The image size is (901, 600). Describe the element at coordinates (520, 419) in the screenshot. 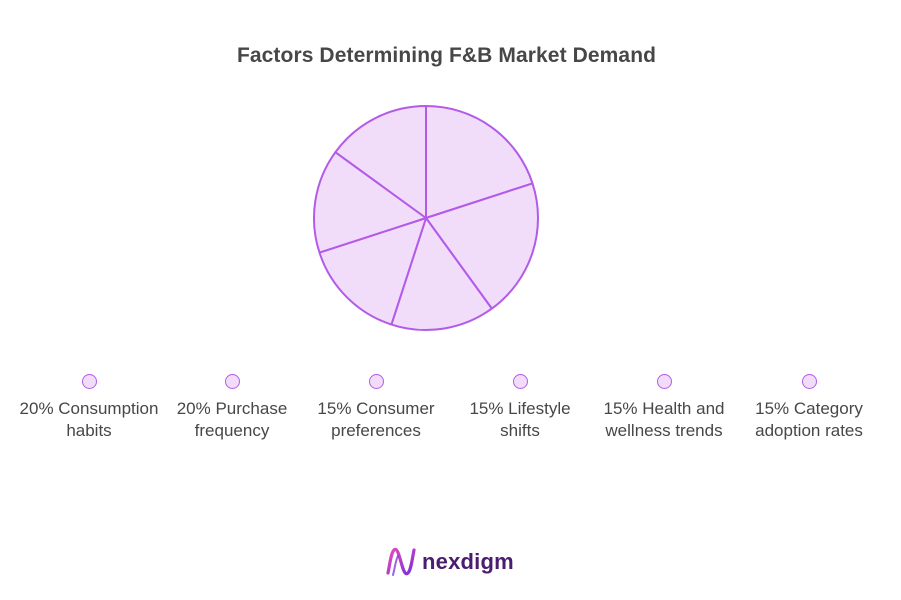

I see `legend-label: 15% Lifestyle shifts` at that location.